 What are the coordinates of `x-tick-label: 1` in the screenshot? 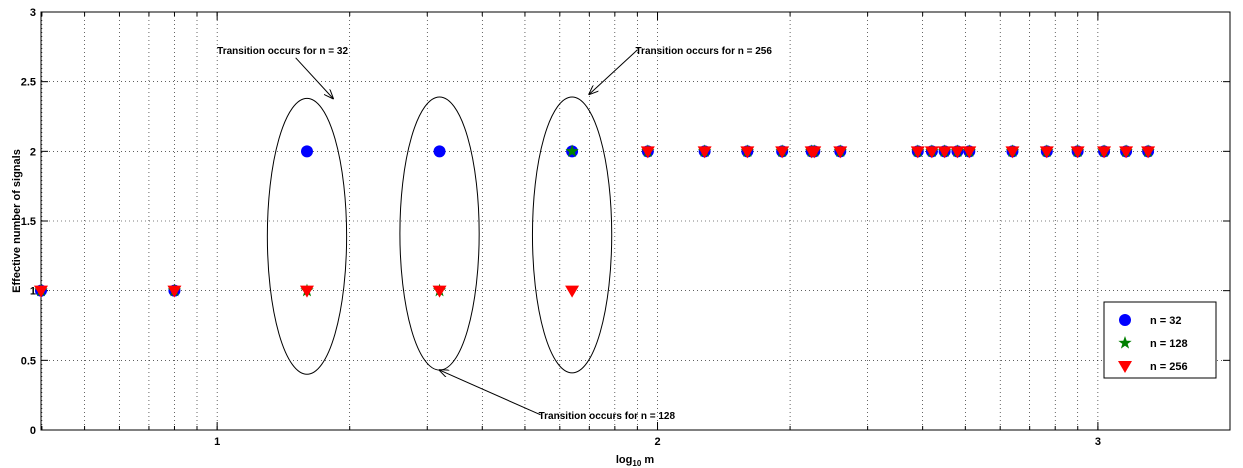 It's located at (217, 442).